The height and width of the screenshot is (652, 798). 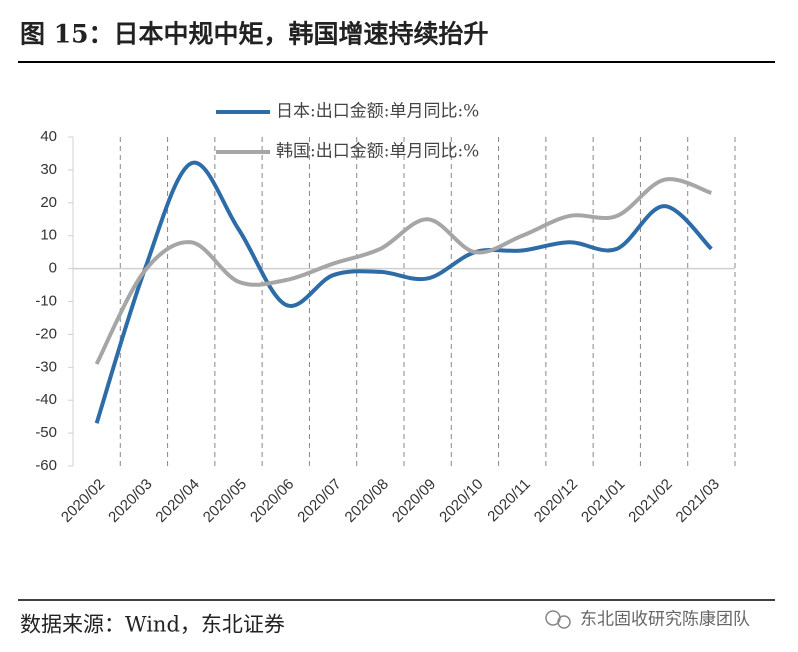 I want to click on legend-label: 韩国:出口金额:单月同比:%, so click(x=377, y=152).